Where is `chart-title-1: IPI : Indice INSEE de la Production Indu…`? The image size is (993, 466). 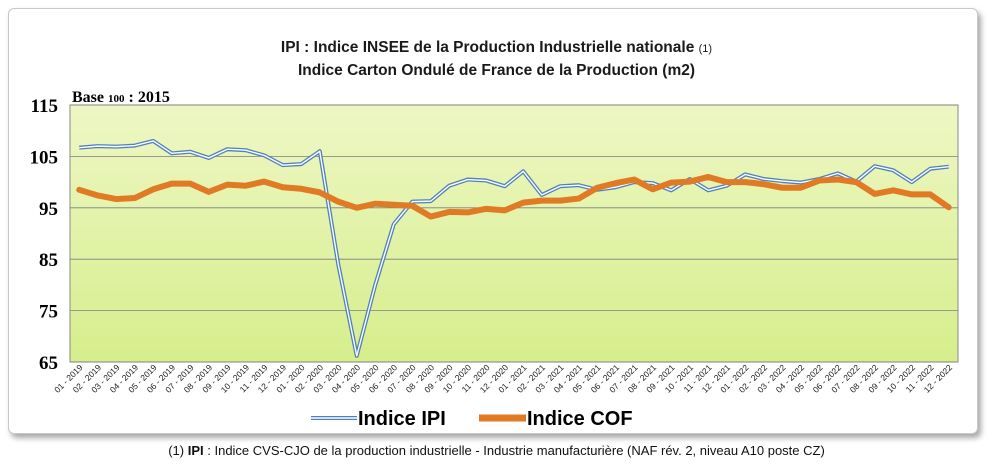
chart-title-1: IPI : Indice INSEE de la Production Indu… is located at coordinates (487, 47).